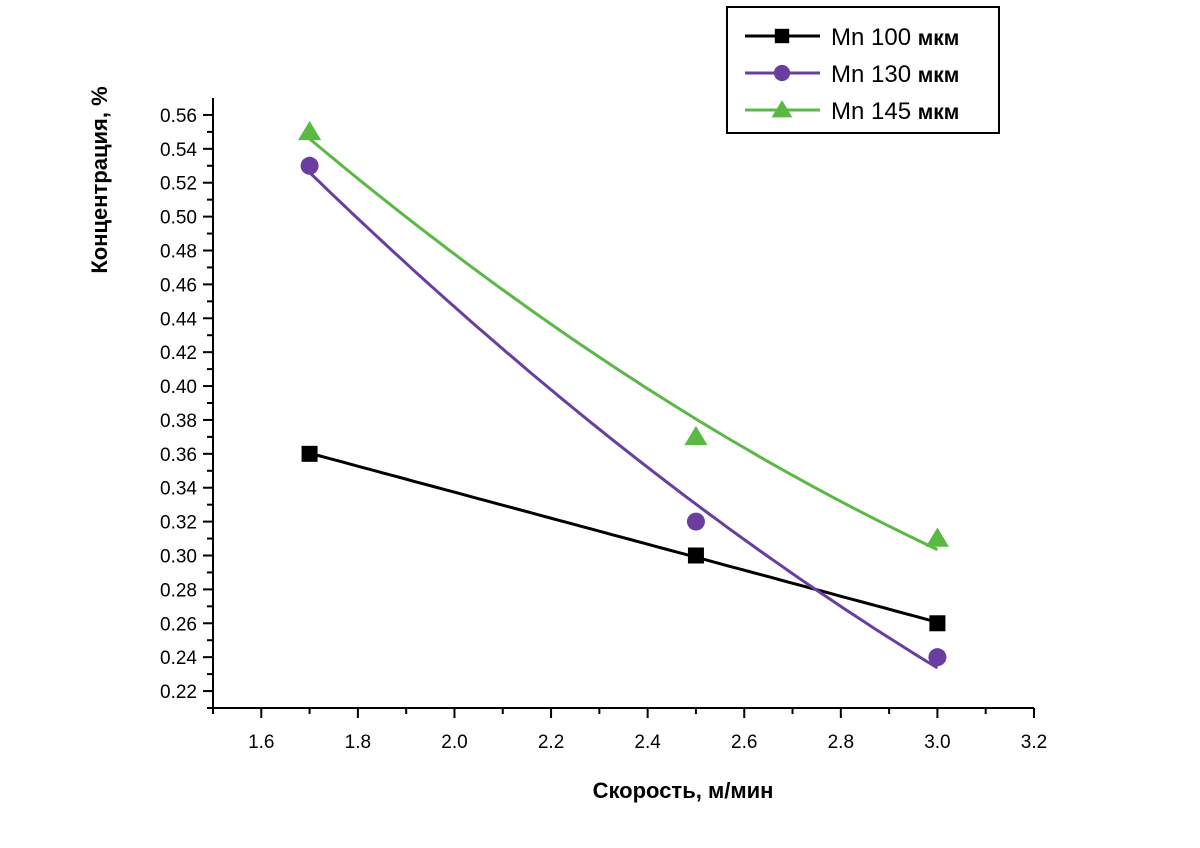 The image size is (1200, 848). I want to click on y-tick-label: 0.52, so click(178, 184).